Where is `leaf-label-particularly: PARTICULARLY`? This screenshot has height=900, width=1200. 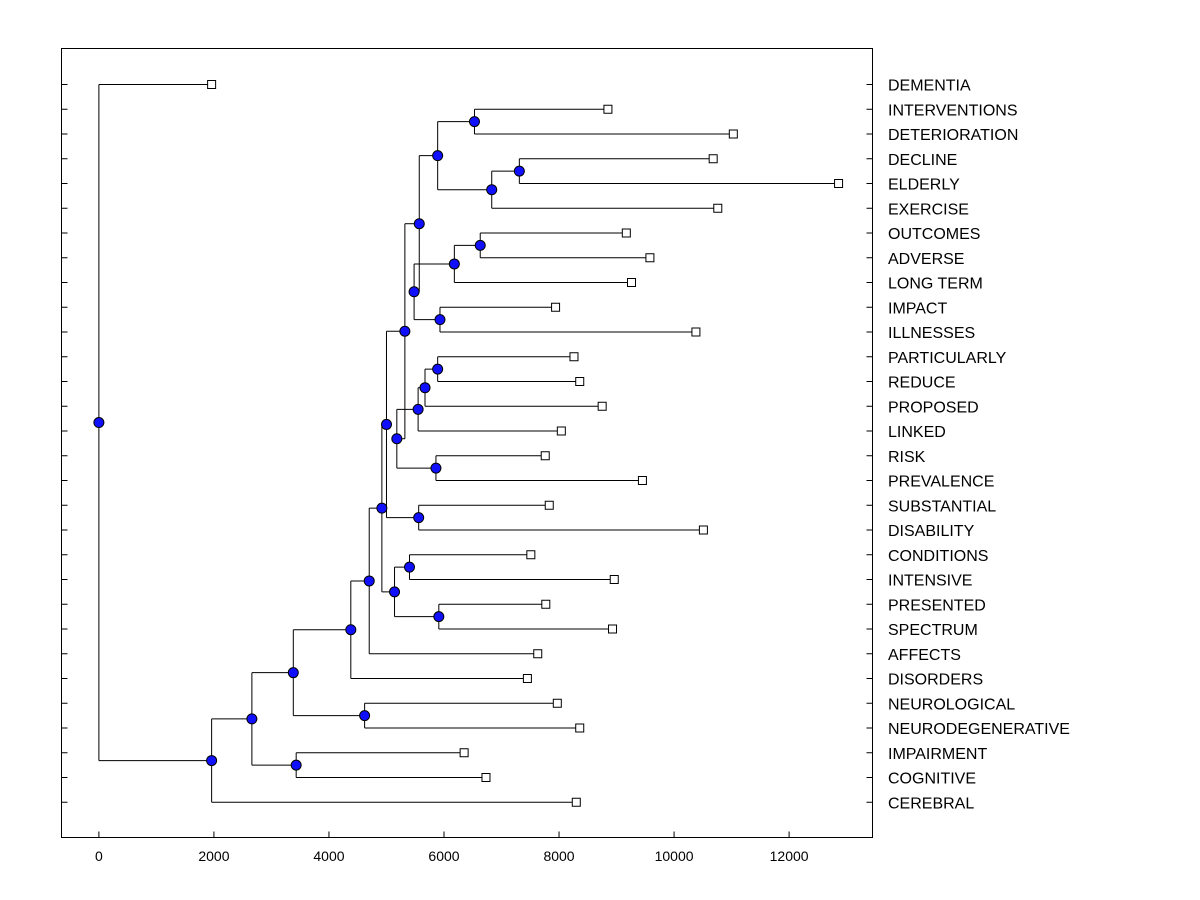
leaf-label-particularly: PARTICULARLY is located at coordinates (947, 358).